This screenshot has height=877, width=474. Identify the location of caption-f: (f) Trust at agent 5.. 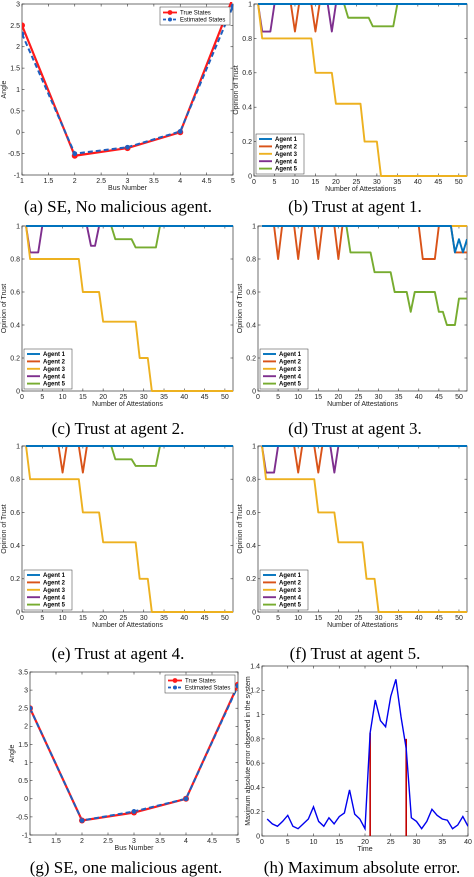
(355, 653).